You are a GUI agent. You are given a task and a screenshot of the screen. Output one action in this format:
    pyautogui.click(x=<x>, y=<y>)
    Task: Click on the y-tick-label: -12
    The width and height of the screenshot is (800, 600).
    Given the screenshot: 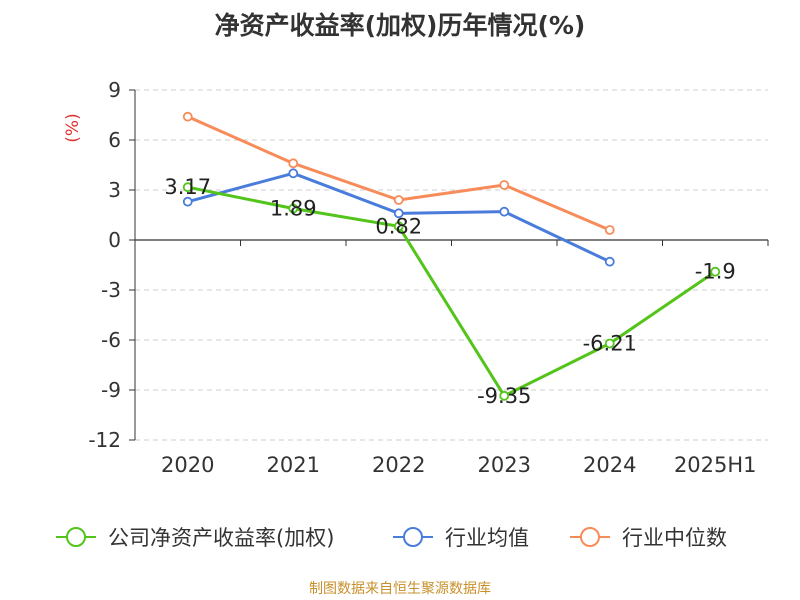 What is the action you would take?
    pyautogui.click(x=104, y=440)
    